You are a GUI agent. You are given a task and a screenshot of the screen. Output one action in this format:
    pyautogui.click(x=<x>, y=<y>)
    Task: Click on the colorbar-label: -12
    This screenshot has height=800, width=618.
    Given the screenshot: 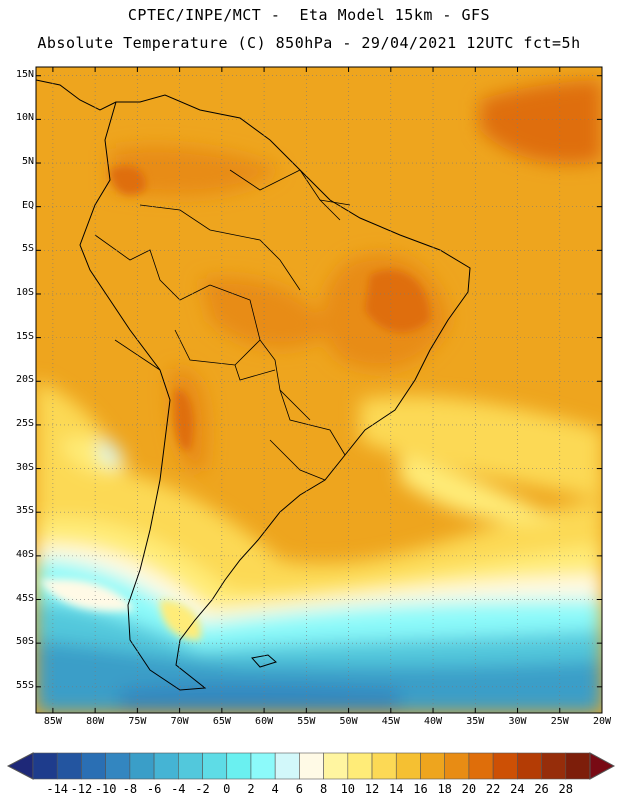 What is the action you would take?
    pyautogui.click(x=81, y=789)
    